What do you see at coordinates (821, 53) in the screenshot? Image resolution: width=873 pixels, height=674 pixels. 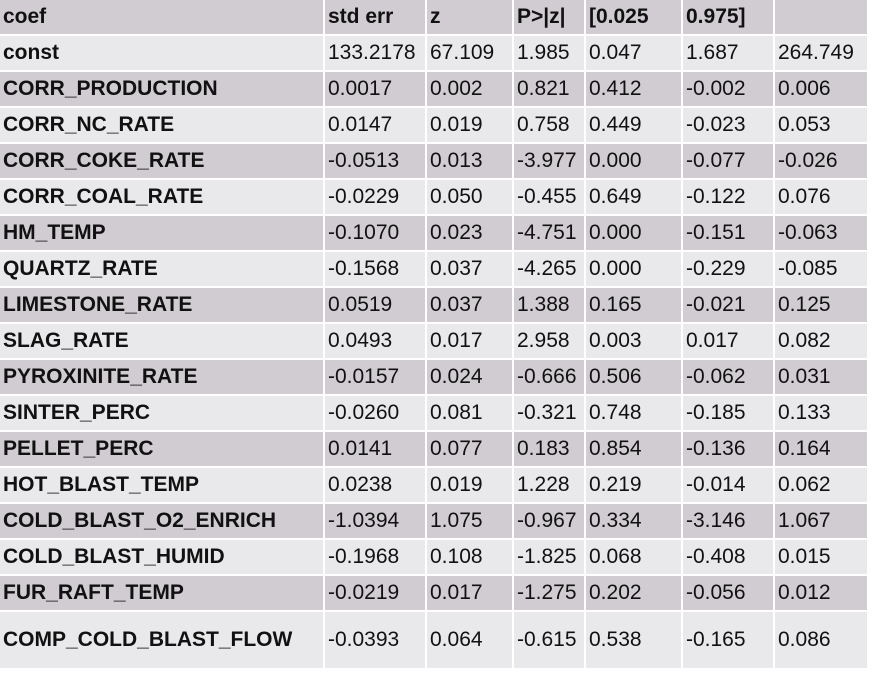 I see `ci-upper-value-cell: 264.749` at bounding box center [821, 53].